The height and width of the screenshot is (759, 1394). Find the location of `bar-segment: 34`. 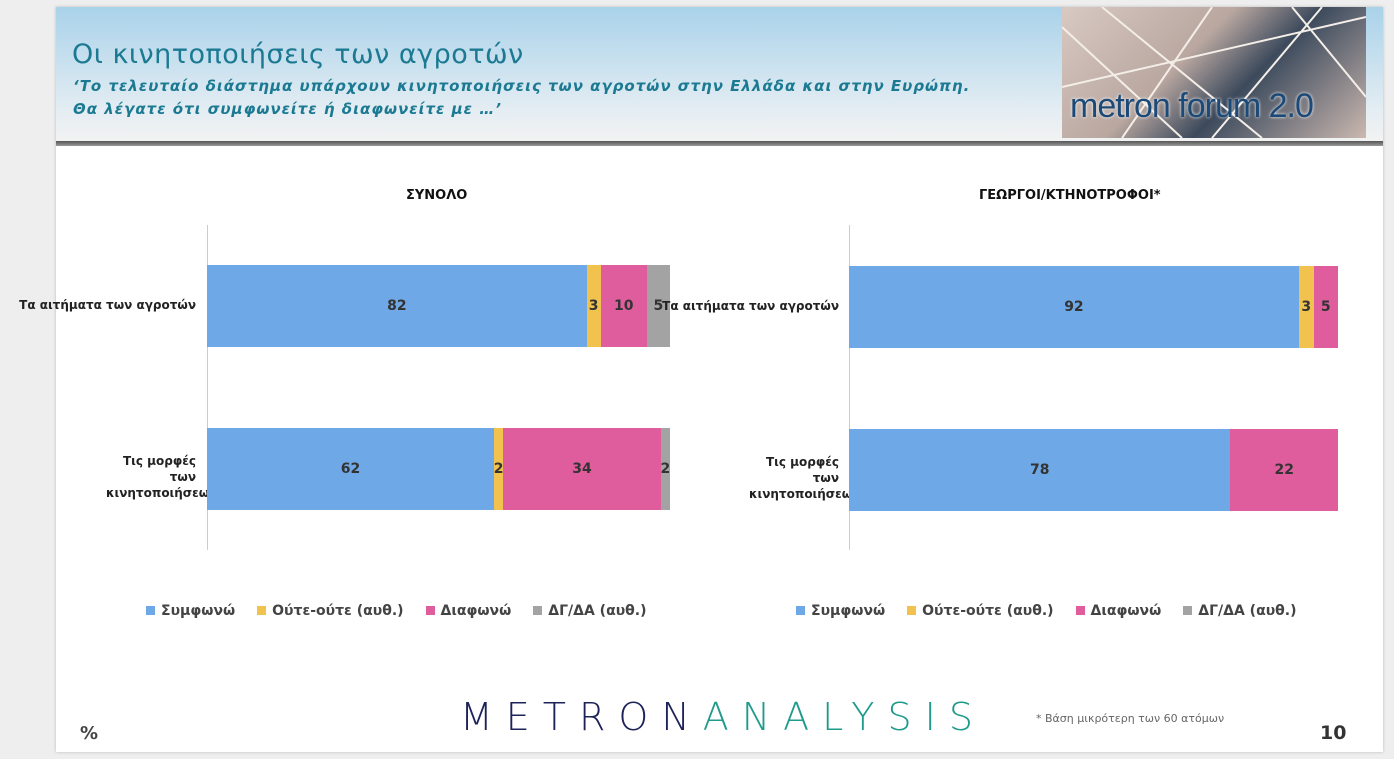

bar-segment: 34 is located at coordinates (582, 469).